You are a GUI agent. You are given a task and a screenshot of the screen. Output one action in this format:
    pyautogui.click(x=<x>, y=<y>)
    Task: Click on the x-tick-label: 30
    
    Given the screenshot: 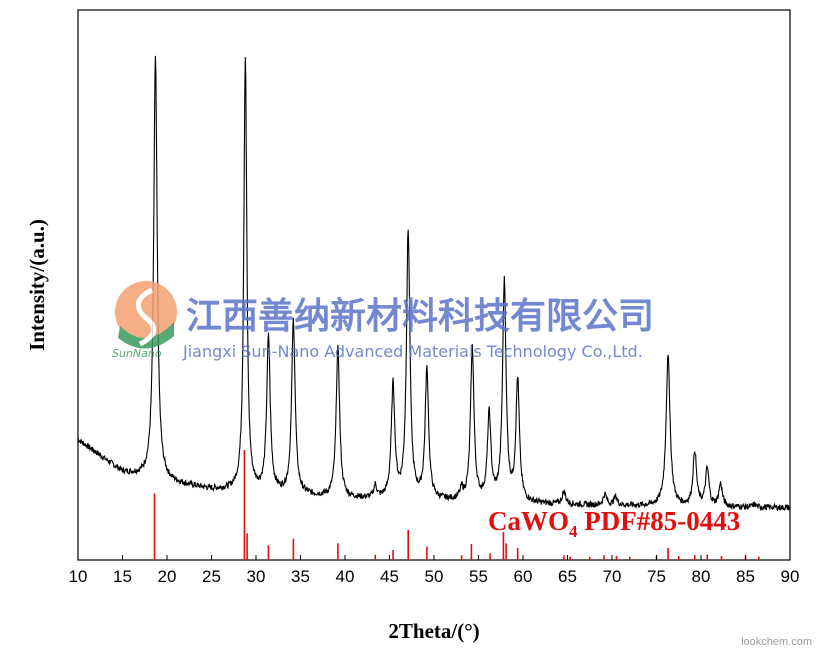 What is the action you would take?
    pyautogui.click(x=256, y=576)
    